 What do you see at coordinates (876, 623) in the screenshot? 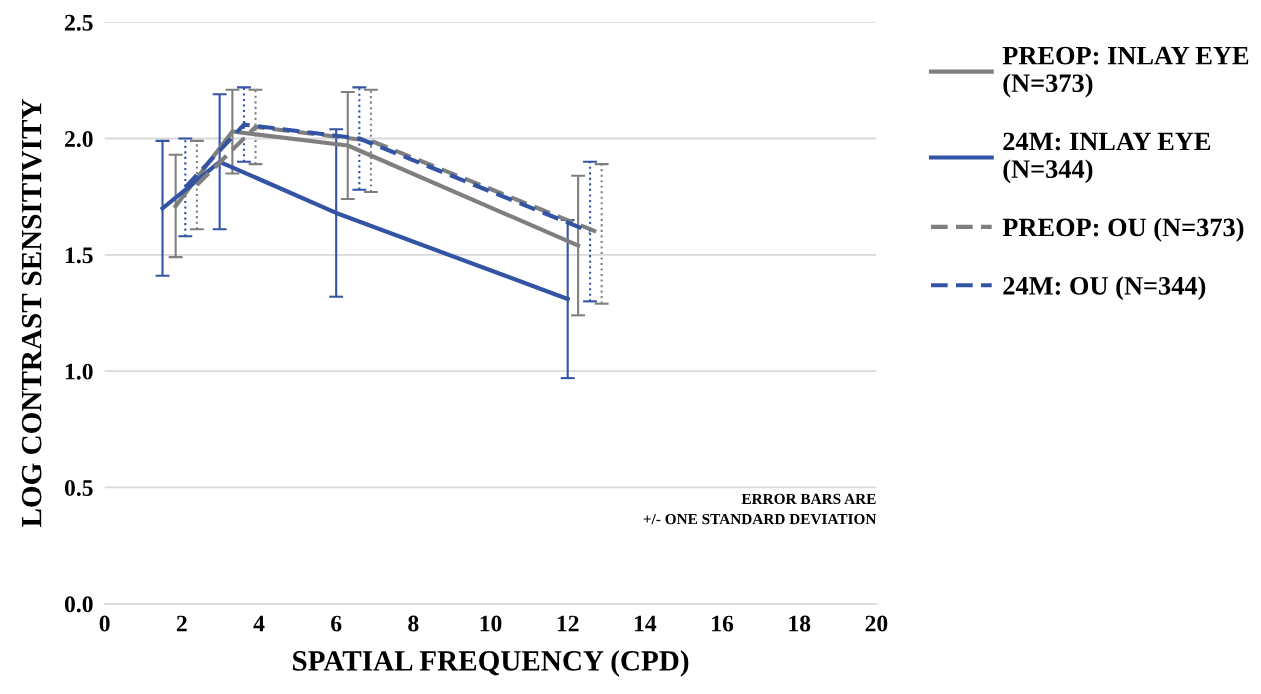
I see `x-tick-label: 20` at bounding box center [876, 623].